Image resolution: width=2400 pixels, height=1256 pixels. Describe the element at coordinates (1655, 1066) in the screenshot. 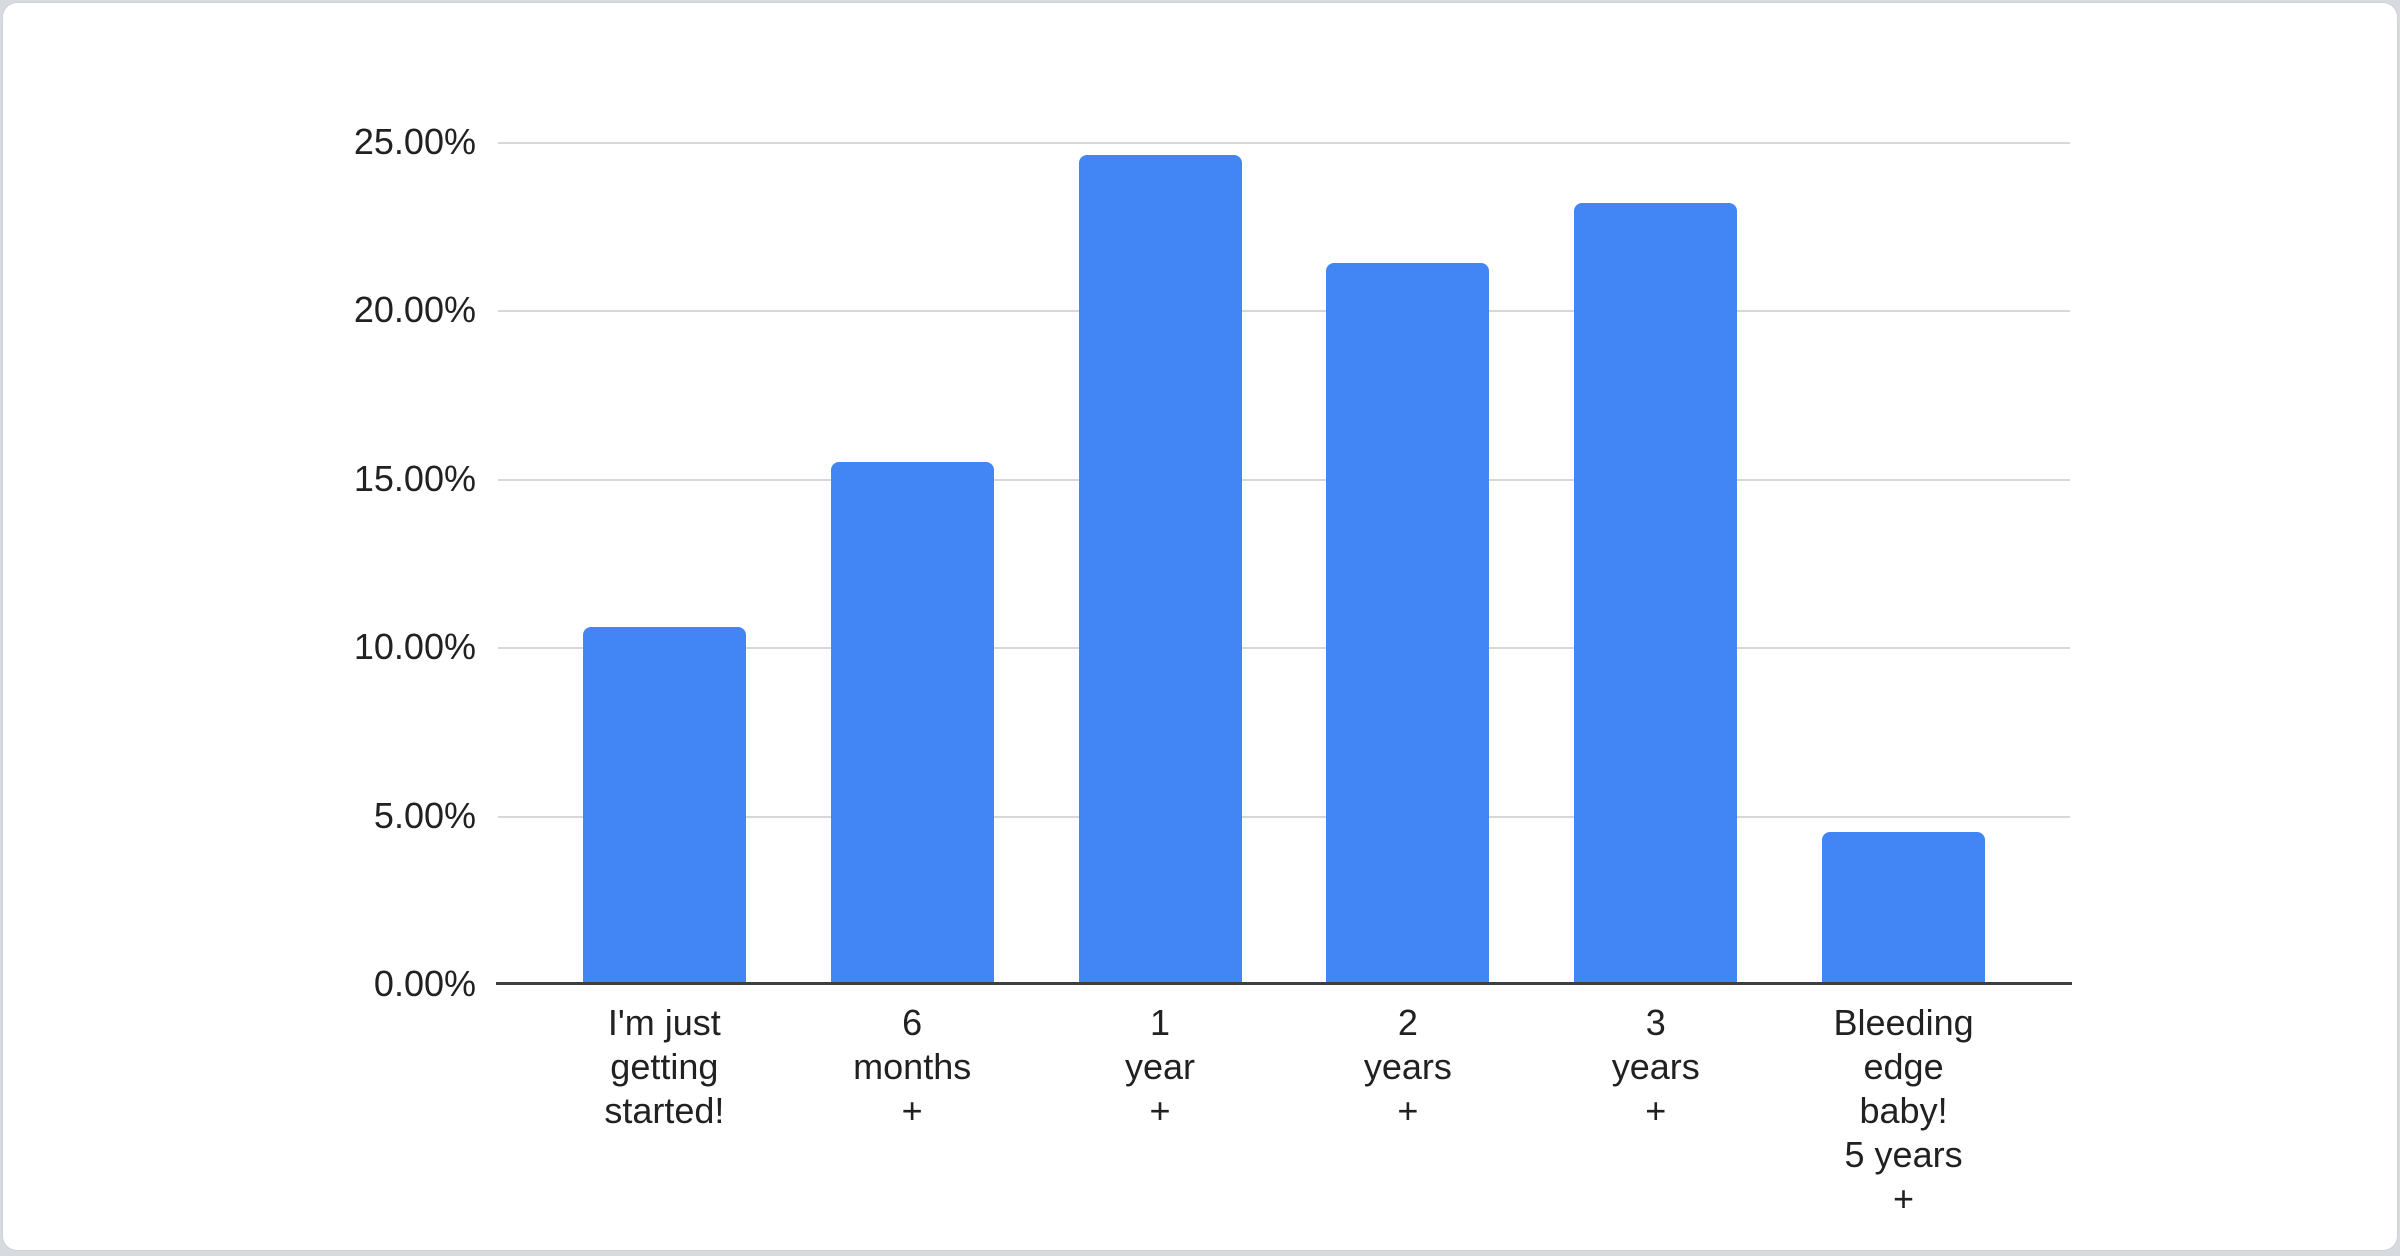

I see `x-tick-label: 3 years +` at that location.